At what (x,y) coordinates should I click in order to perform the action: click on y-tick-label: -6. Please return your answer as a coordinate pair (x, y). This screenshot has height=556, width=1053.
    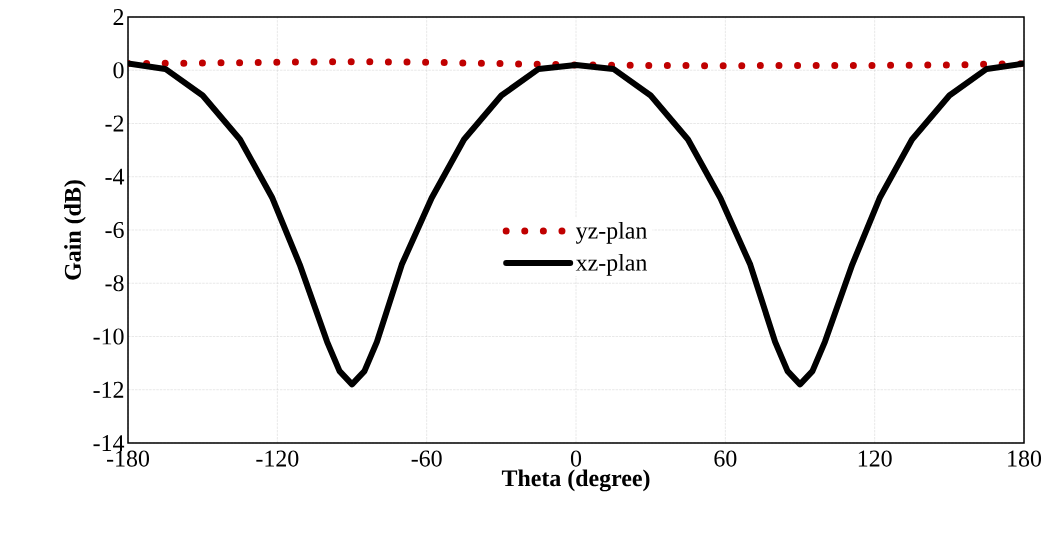
    Looking at the image, I should click on (114, 230).